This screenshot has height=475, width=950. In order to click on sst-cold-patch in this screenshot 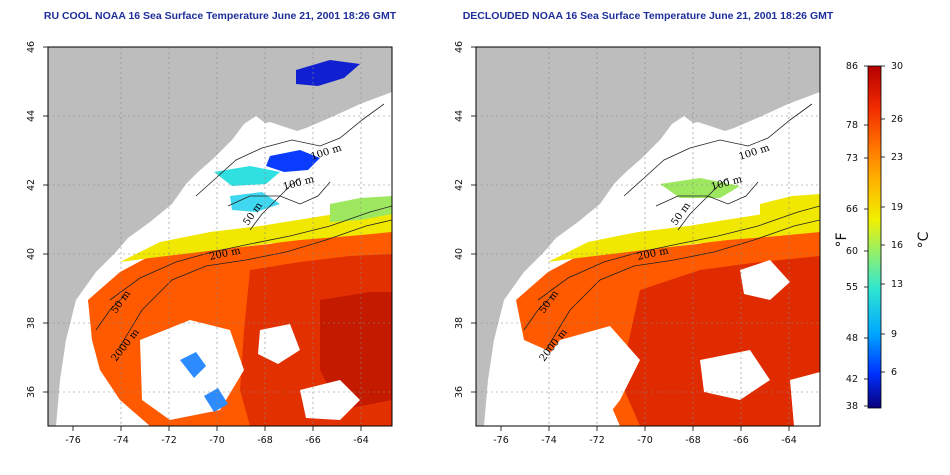, I will do `click(293, 161)`.